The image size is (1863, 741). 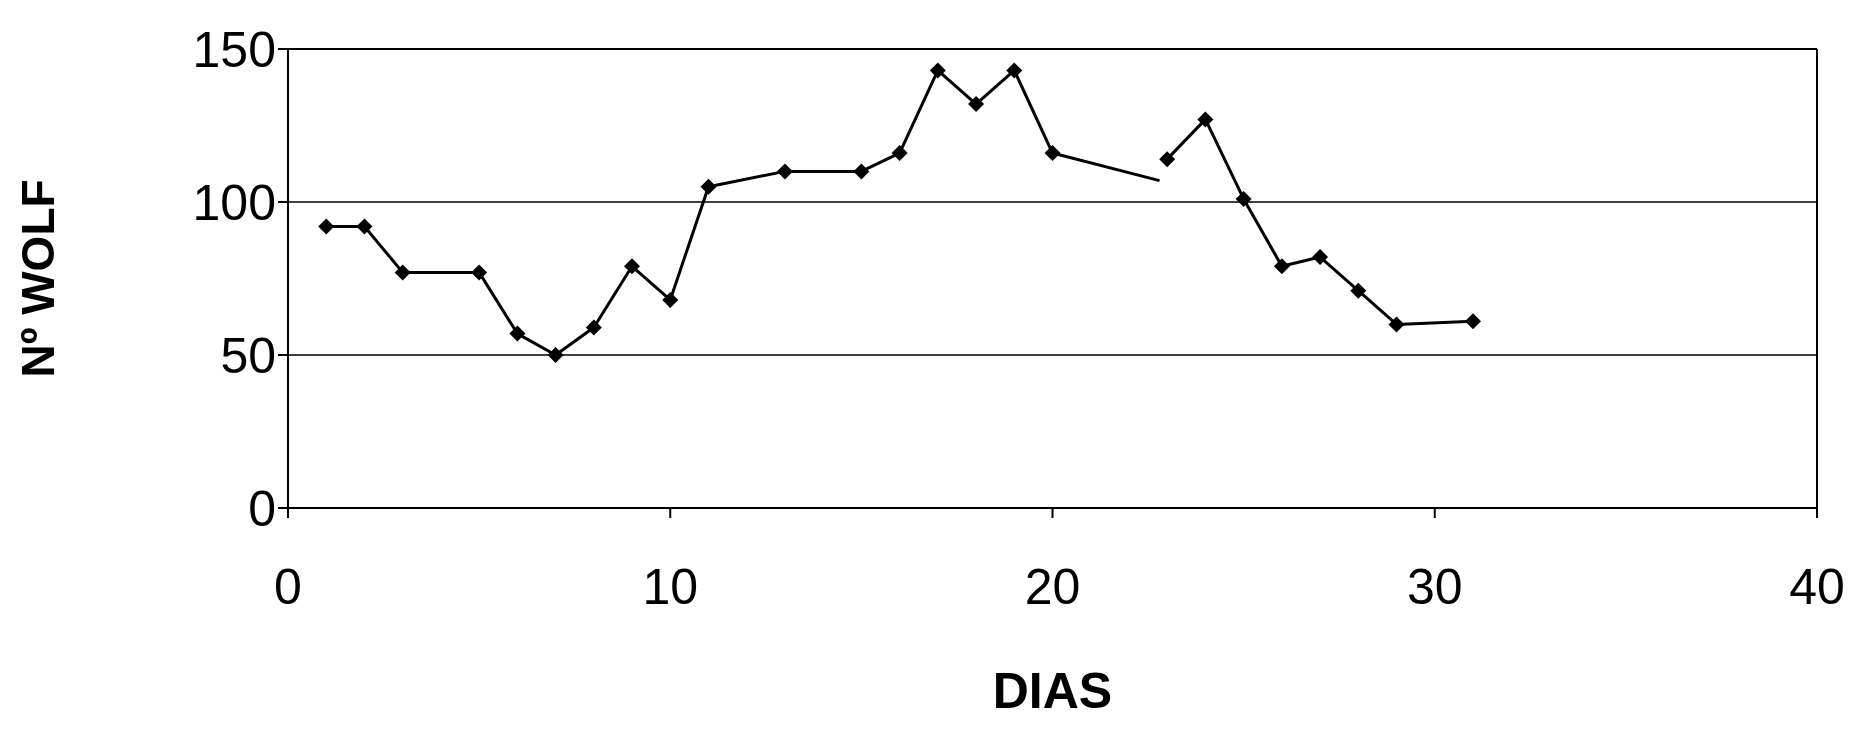 What do you see at coordinates (1052, 586) in the screenshot?
I see `x-tick-label: 20` at bounding box center [1052, 586].